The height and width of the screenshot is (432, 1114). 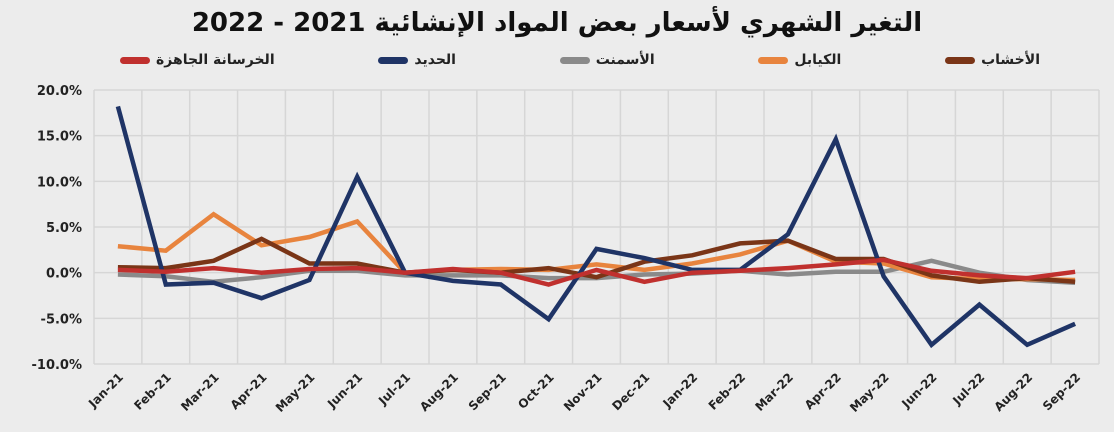 What do you see at coordinates (583, 392) in the screenshot?
I see `x-tick-label: Nov-21` at bounding box center [583, 392].